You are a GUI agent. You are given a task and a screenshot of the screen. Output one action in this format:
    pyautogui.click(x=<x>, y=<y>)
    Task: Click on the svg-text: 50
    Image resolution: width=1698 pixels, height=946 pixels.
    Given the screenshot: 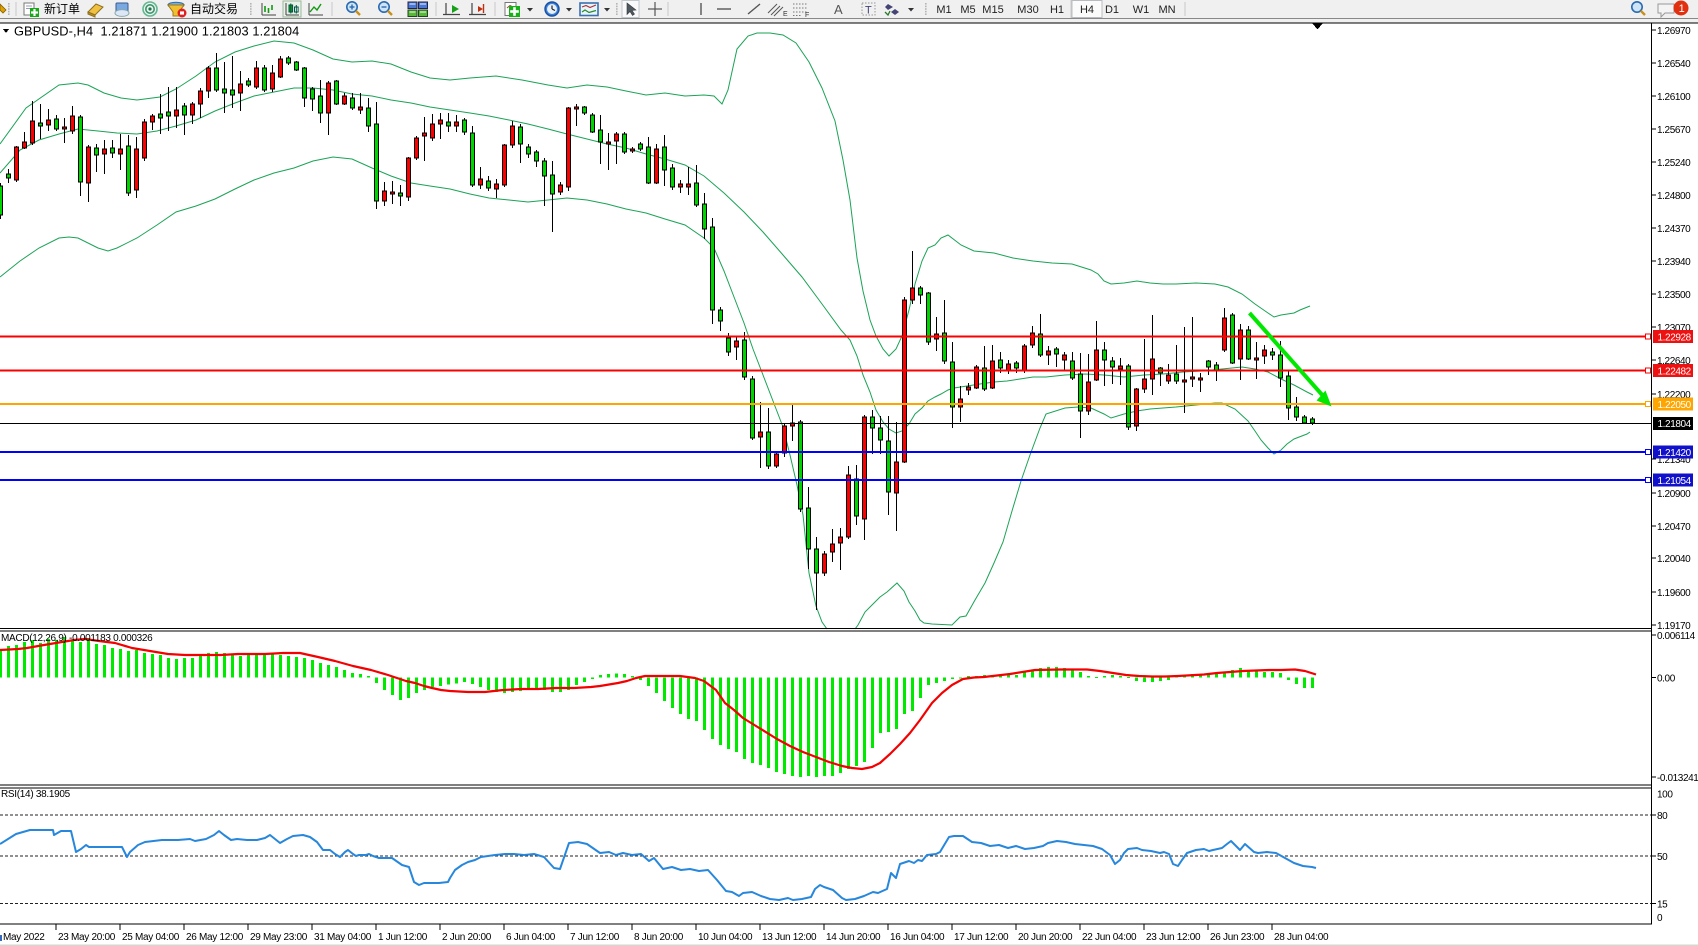 What is the action you would take?
    pyautogui.click(x=1662, y=857)
    